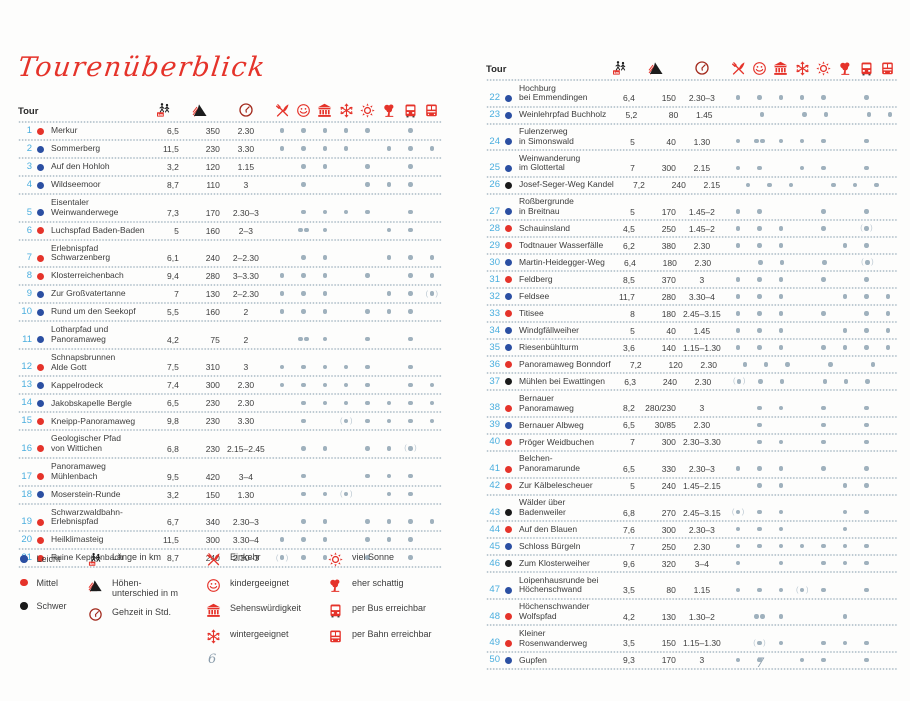 This screenshot has height=701, width=910. What do you see at coordinates (69, 366) in the screenshot?
I see `tour-name-line: Alde Gott` at bounding box center [69, 366].